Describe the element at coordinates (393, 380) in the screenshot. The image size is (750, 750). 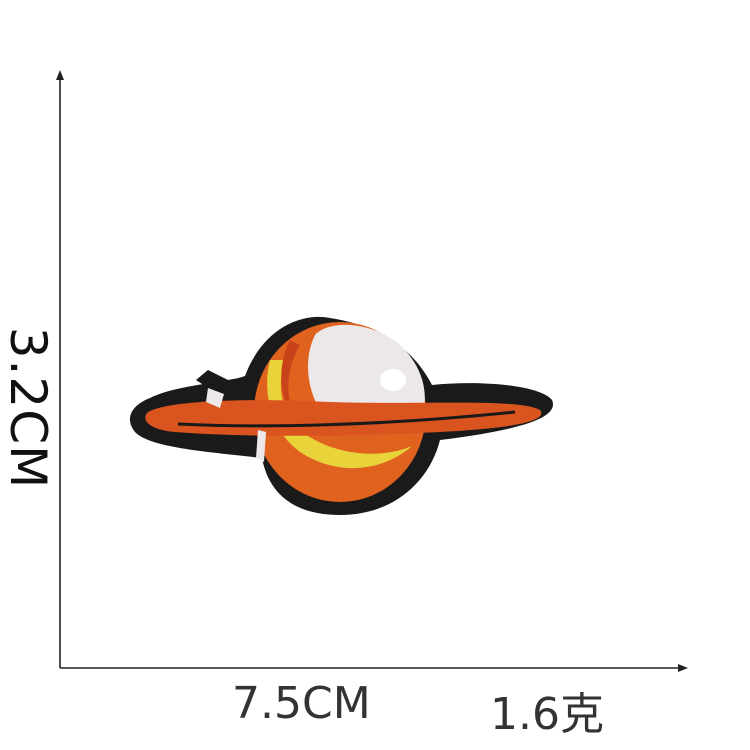
I see `planet-highlight` at that location.